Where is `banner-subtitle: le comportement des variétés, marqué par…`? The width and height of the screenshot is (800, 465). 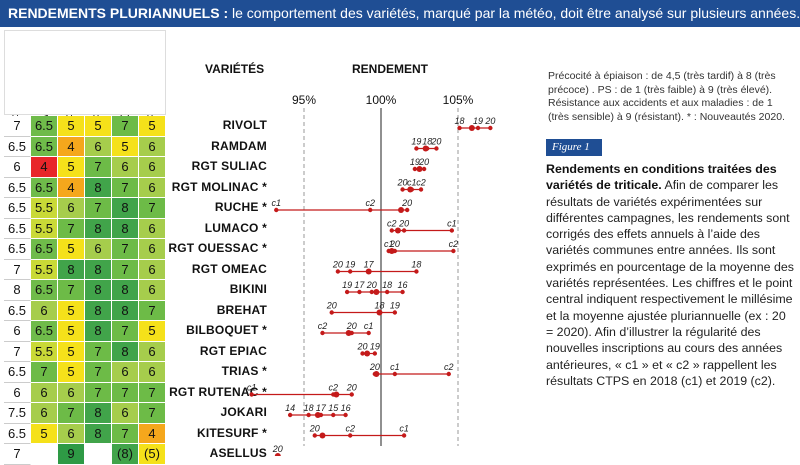 banner-subtitle: le comportement des variétés, marqué par… is located at coordinates (514, 13).